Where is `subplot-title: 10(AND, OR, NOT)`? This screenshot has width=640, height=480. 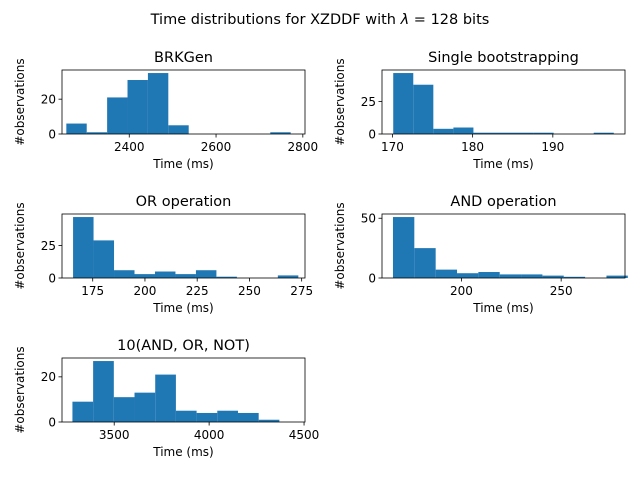 subplot-title: 10(AND, OR, NOT) is located at coordinates (183, 346).